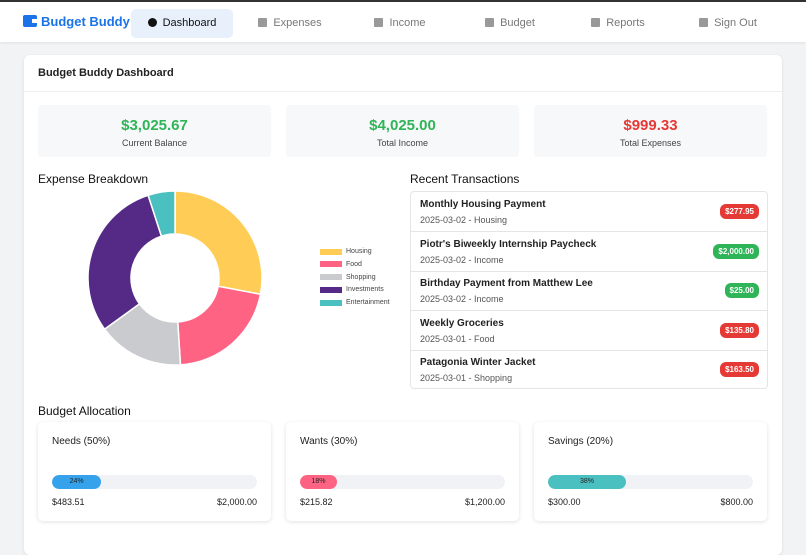 The image size is (806, 555). I want to click on budget-total: $800.00, so click(736, 502).